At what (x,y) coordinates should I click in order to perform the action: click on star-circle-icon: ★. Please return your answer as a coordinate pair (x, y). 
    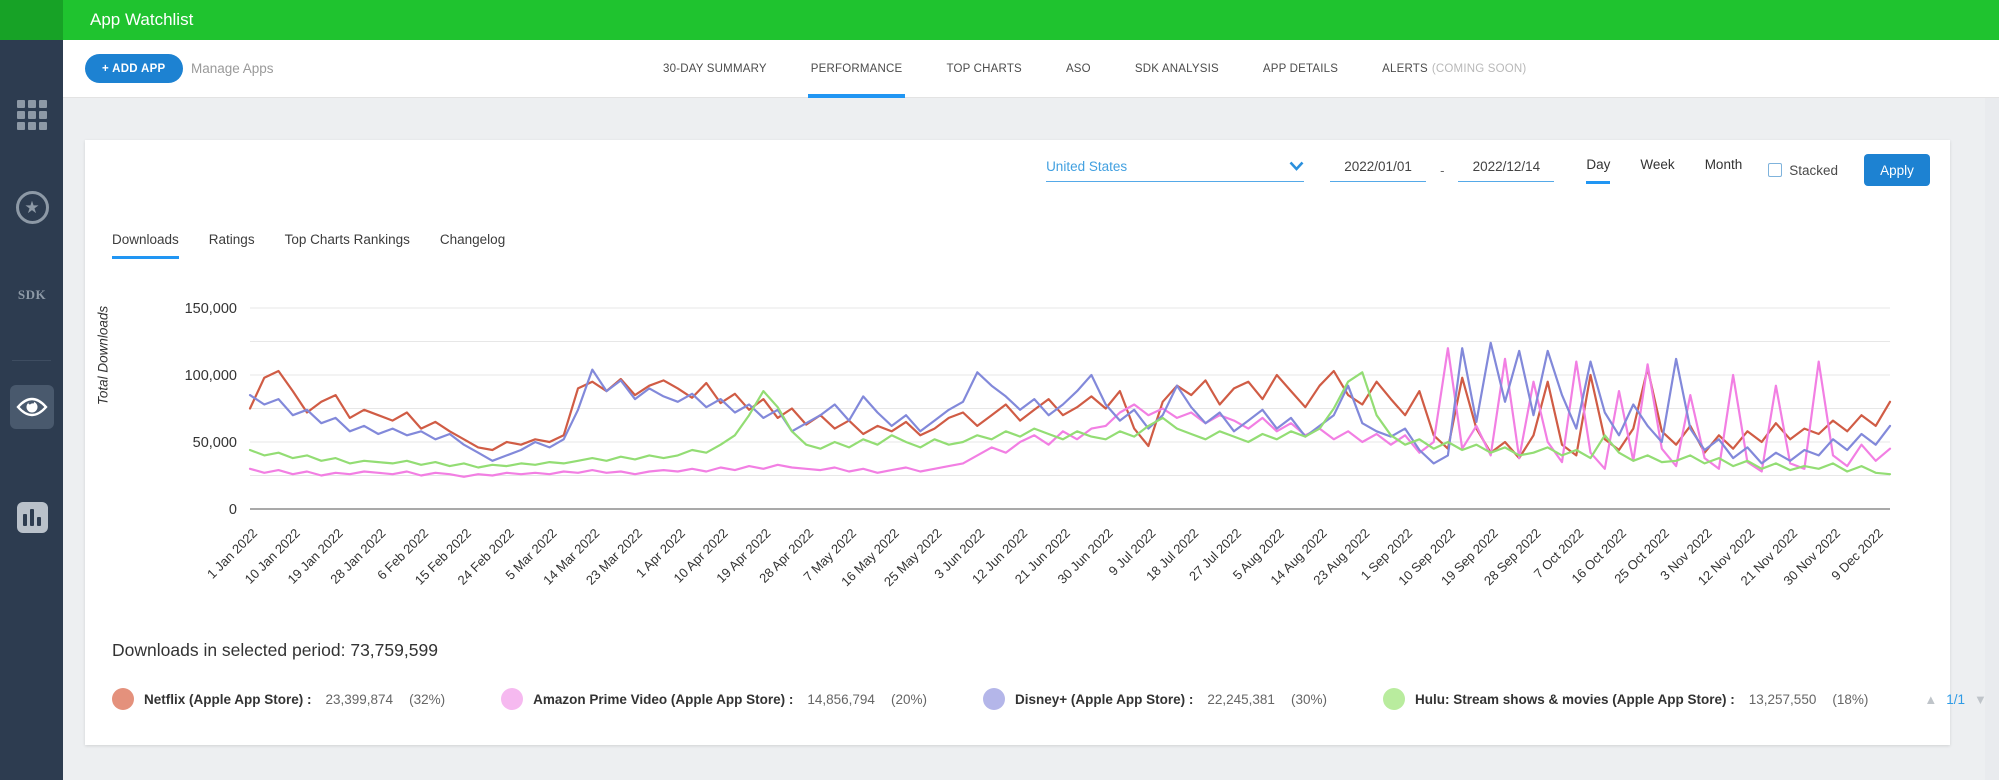
    Looking at the image, I should click on (32, 207).